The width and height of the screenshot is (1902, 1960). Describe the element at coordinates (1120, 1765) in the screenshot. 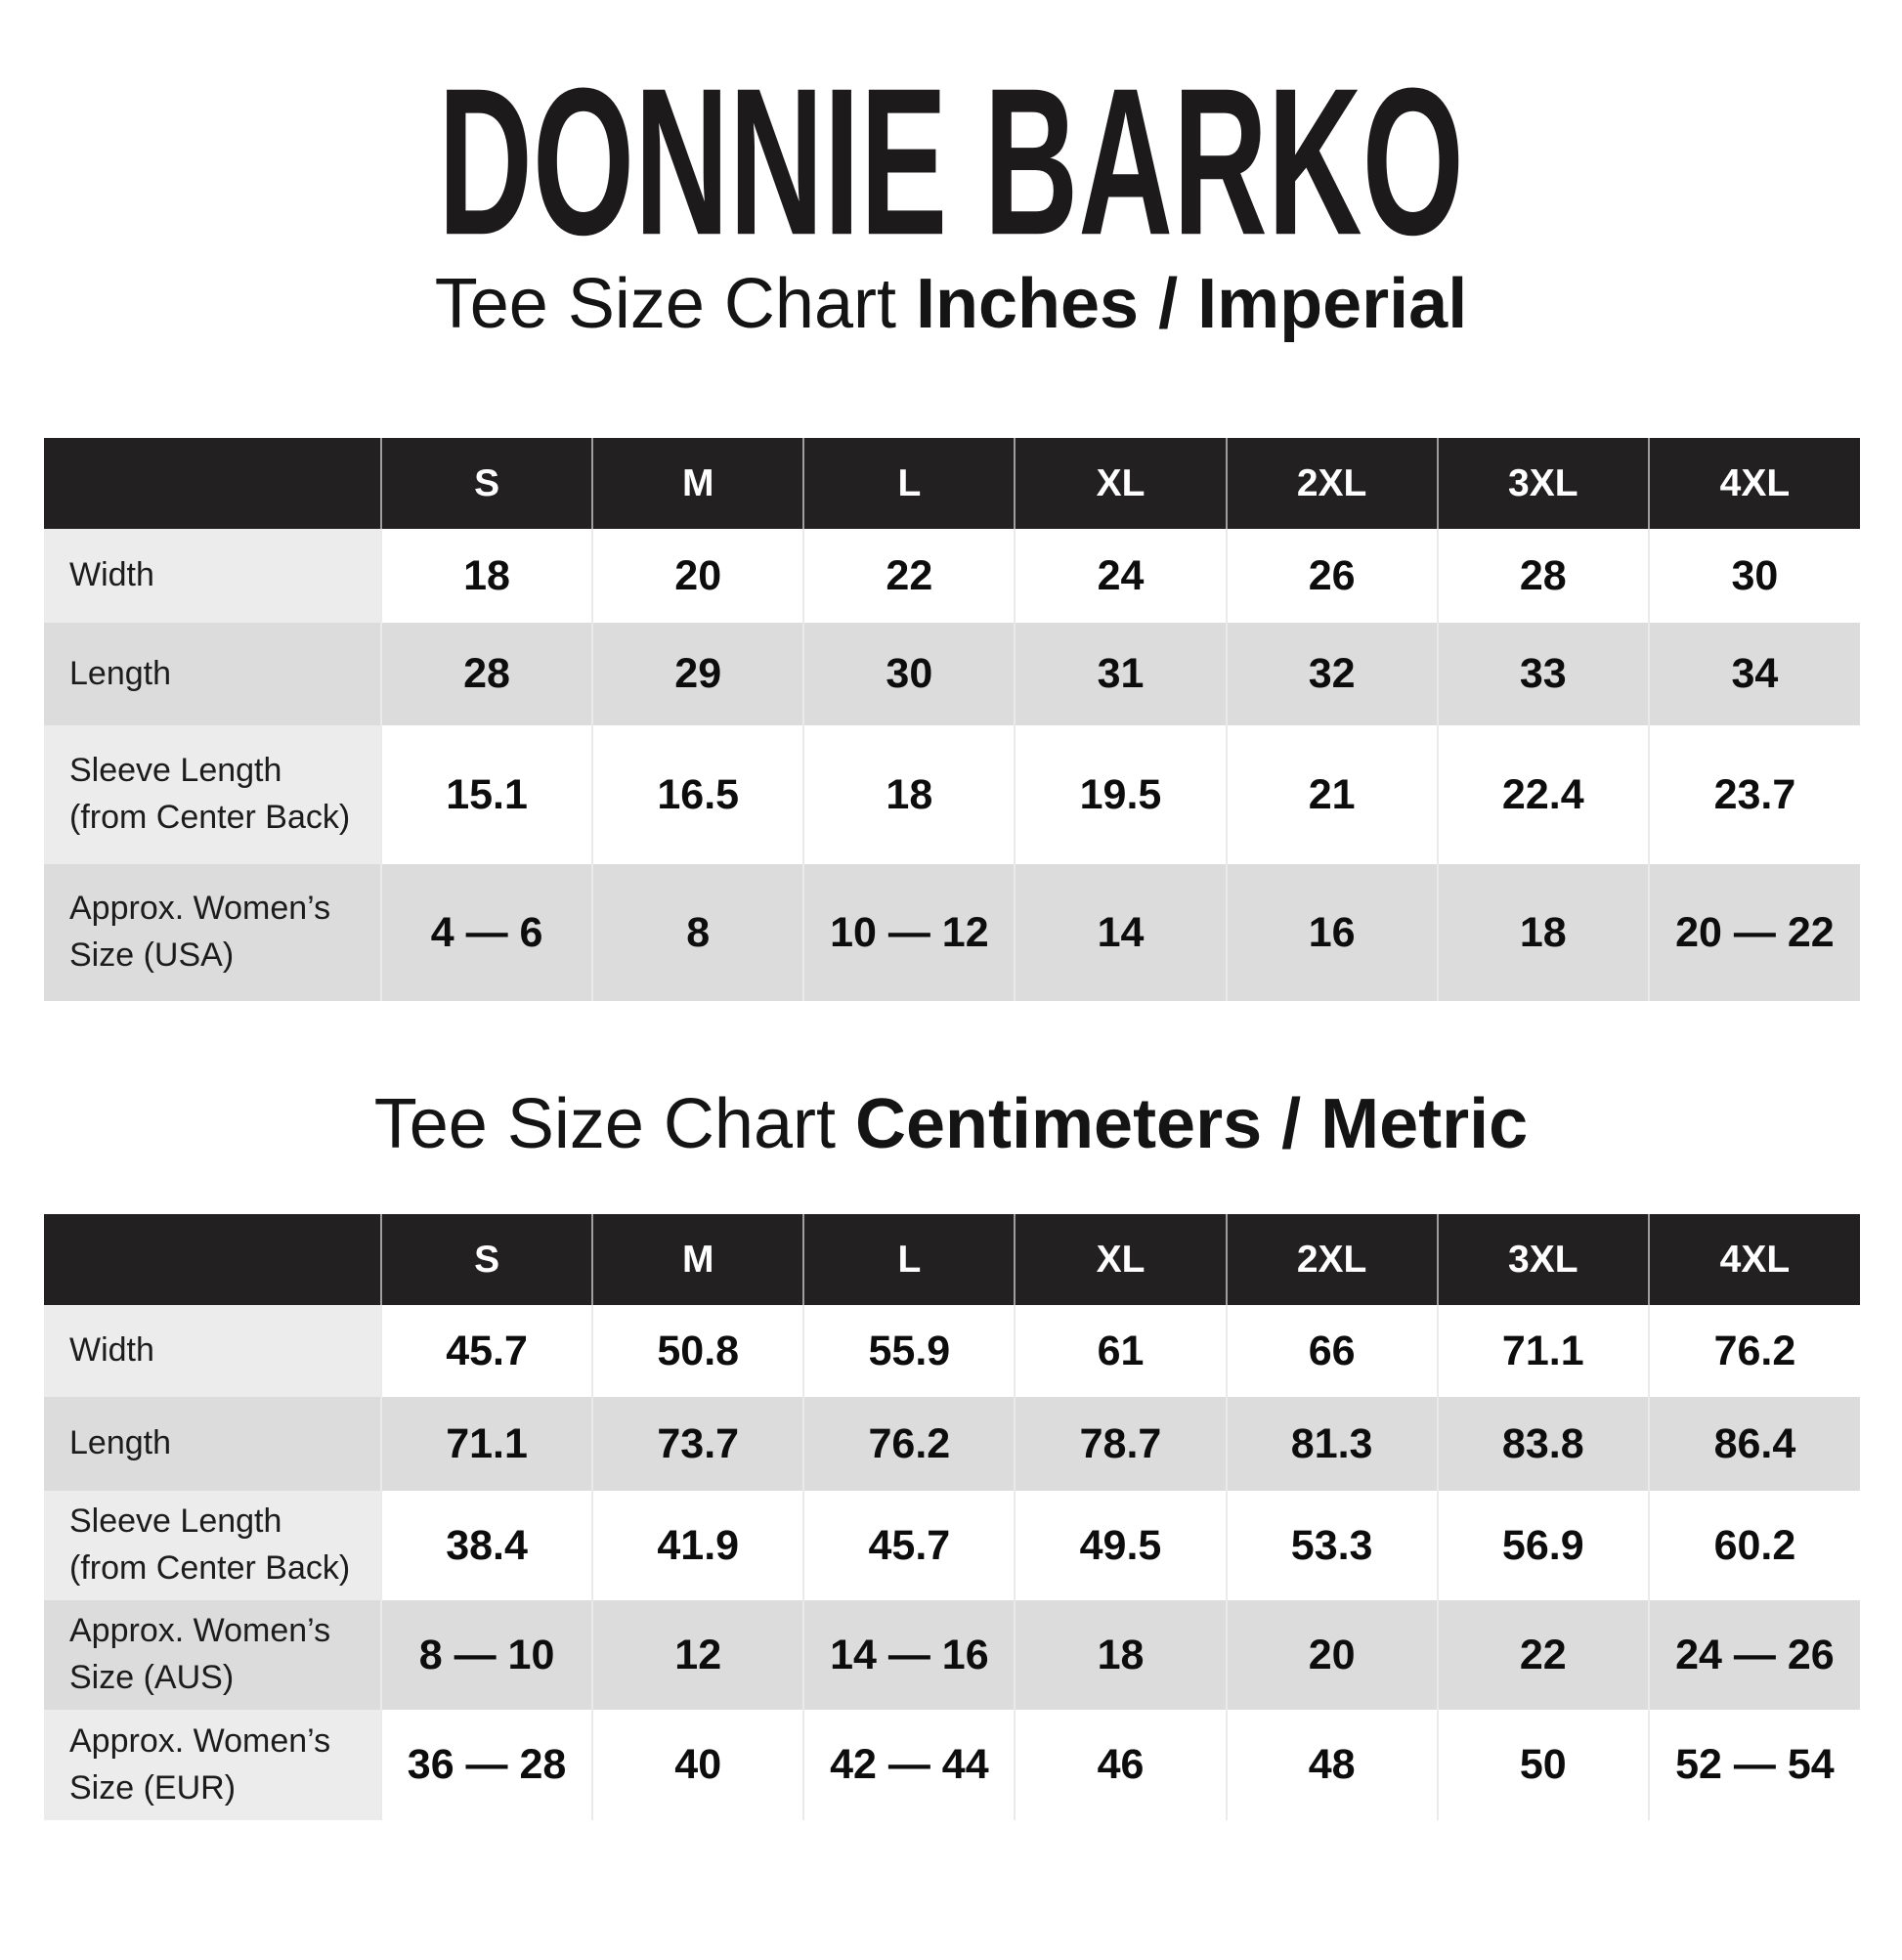

I see `size-value-cell: 46` at that location.